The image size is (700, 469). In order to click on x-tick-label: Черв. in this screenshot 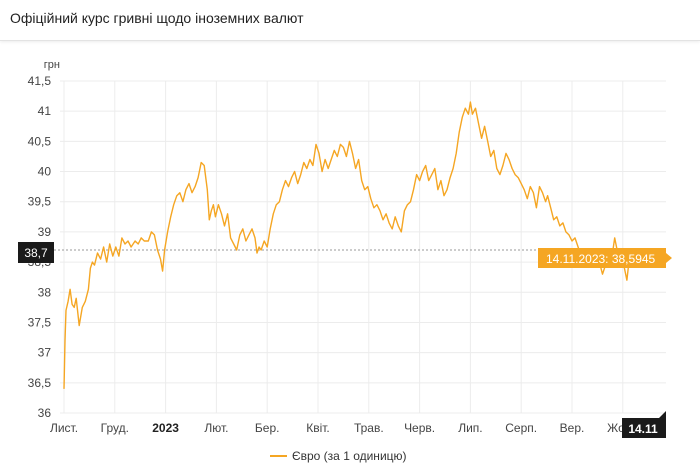, I will do `click(419, 428)`.